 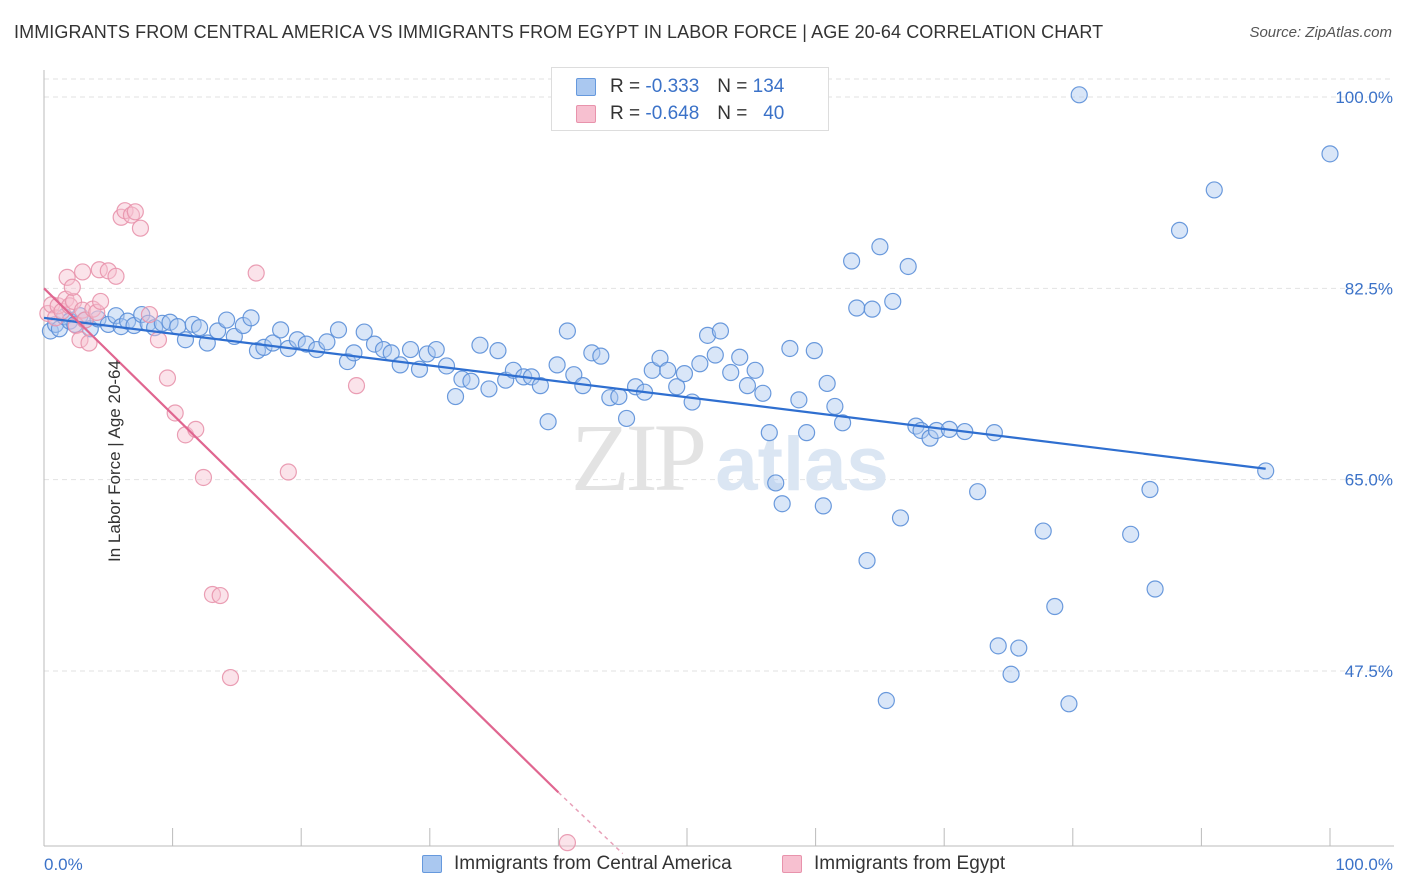 I want to click on bottom-legend-swatch-pink, so click(x=792, y=864).